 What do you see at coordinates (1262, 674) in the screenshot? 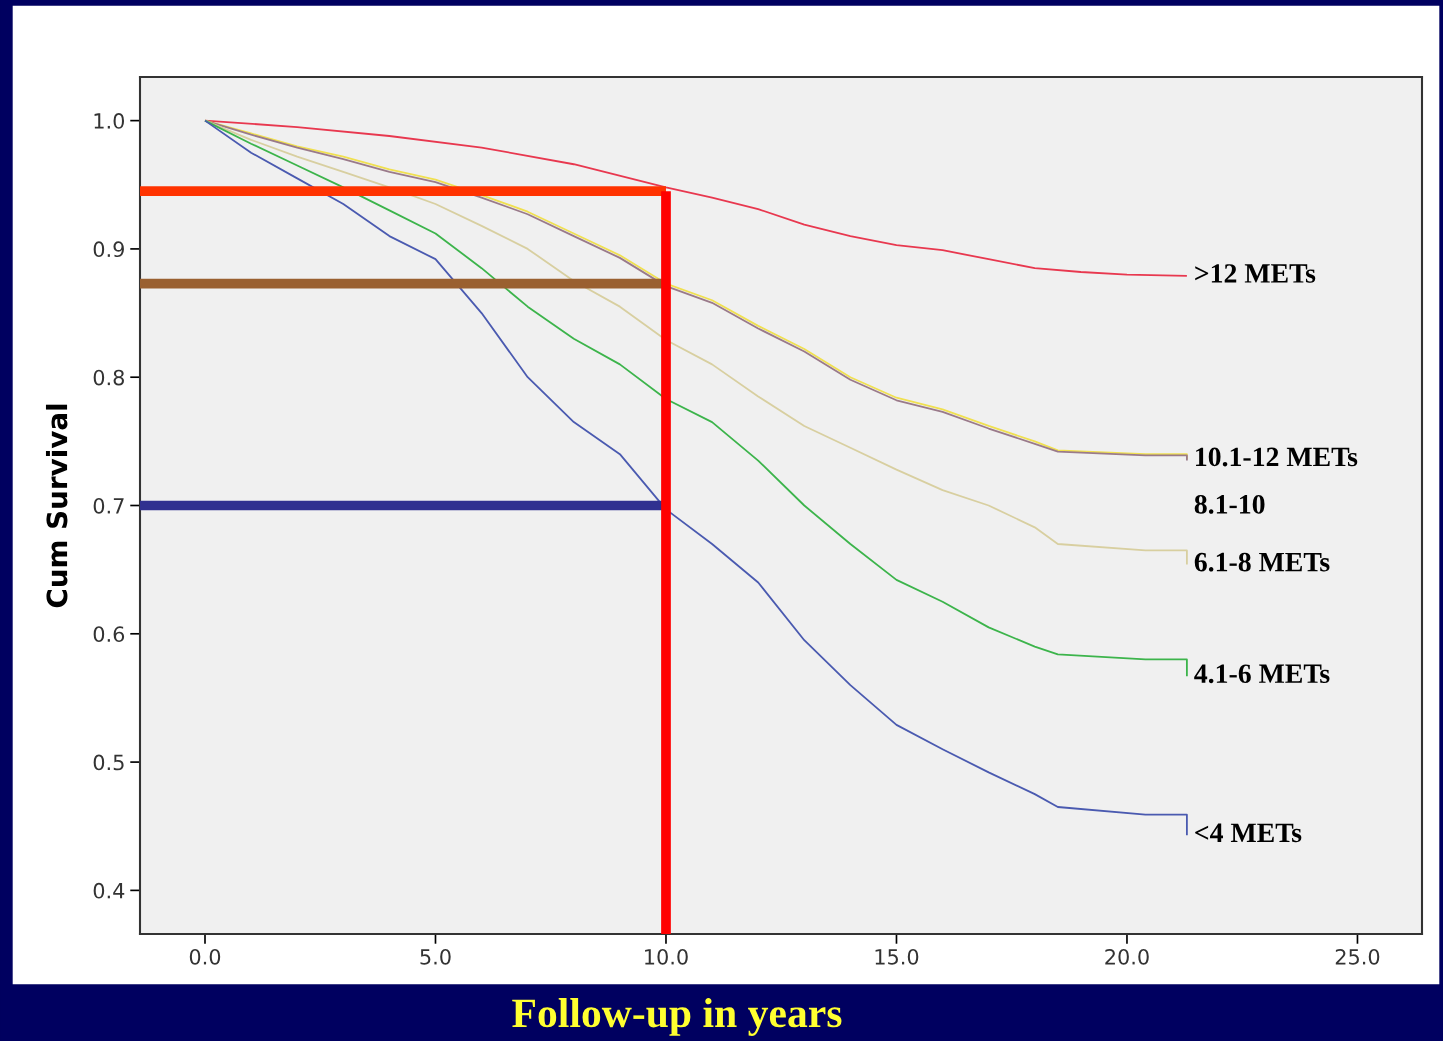
I see `series-label: 4.1-6 METs` at bounding box center [1262, 674].